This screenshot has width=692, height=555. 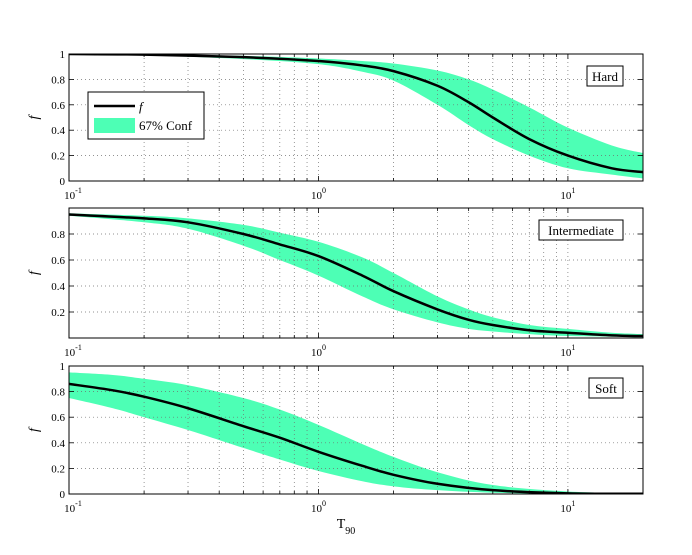 I want to click on panel-label: Intermediate, so click(x=581, y=230).